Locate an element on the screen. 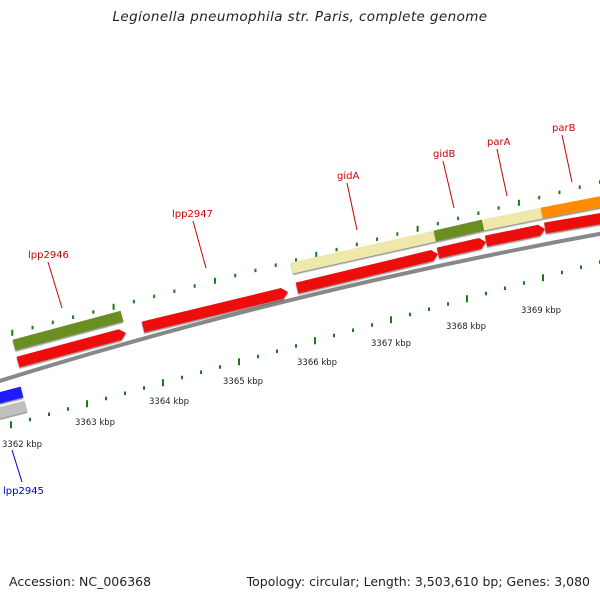  scale-label: 3364 kbp is located at coordinates (169, 402).